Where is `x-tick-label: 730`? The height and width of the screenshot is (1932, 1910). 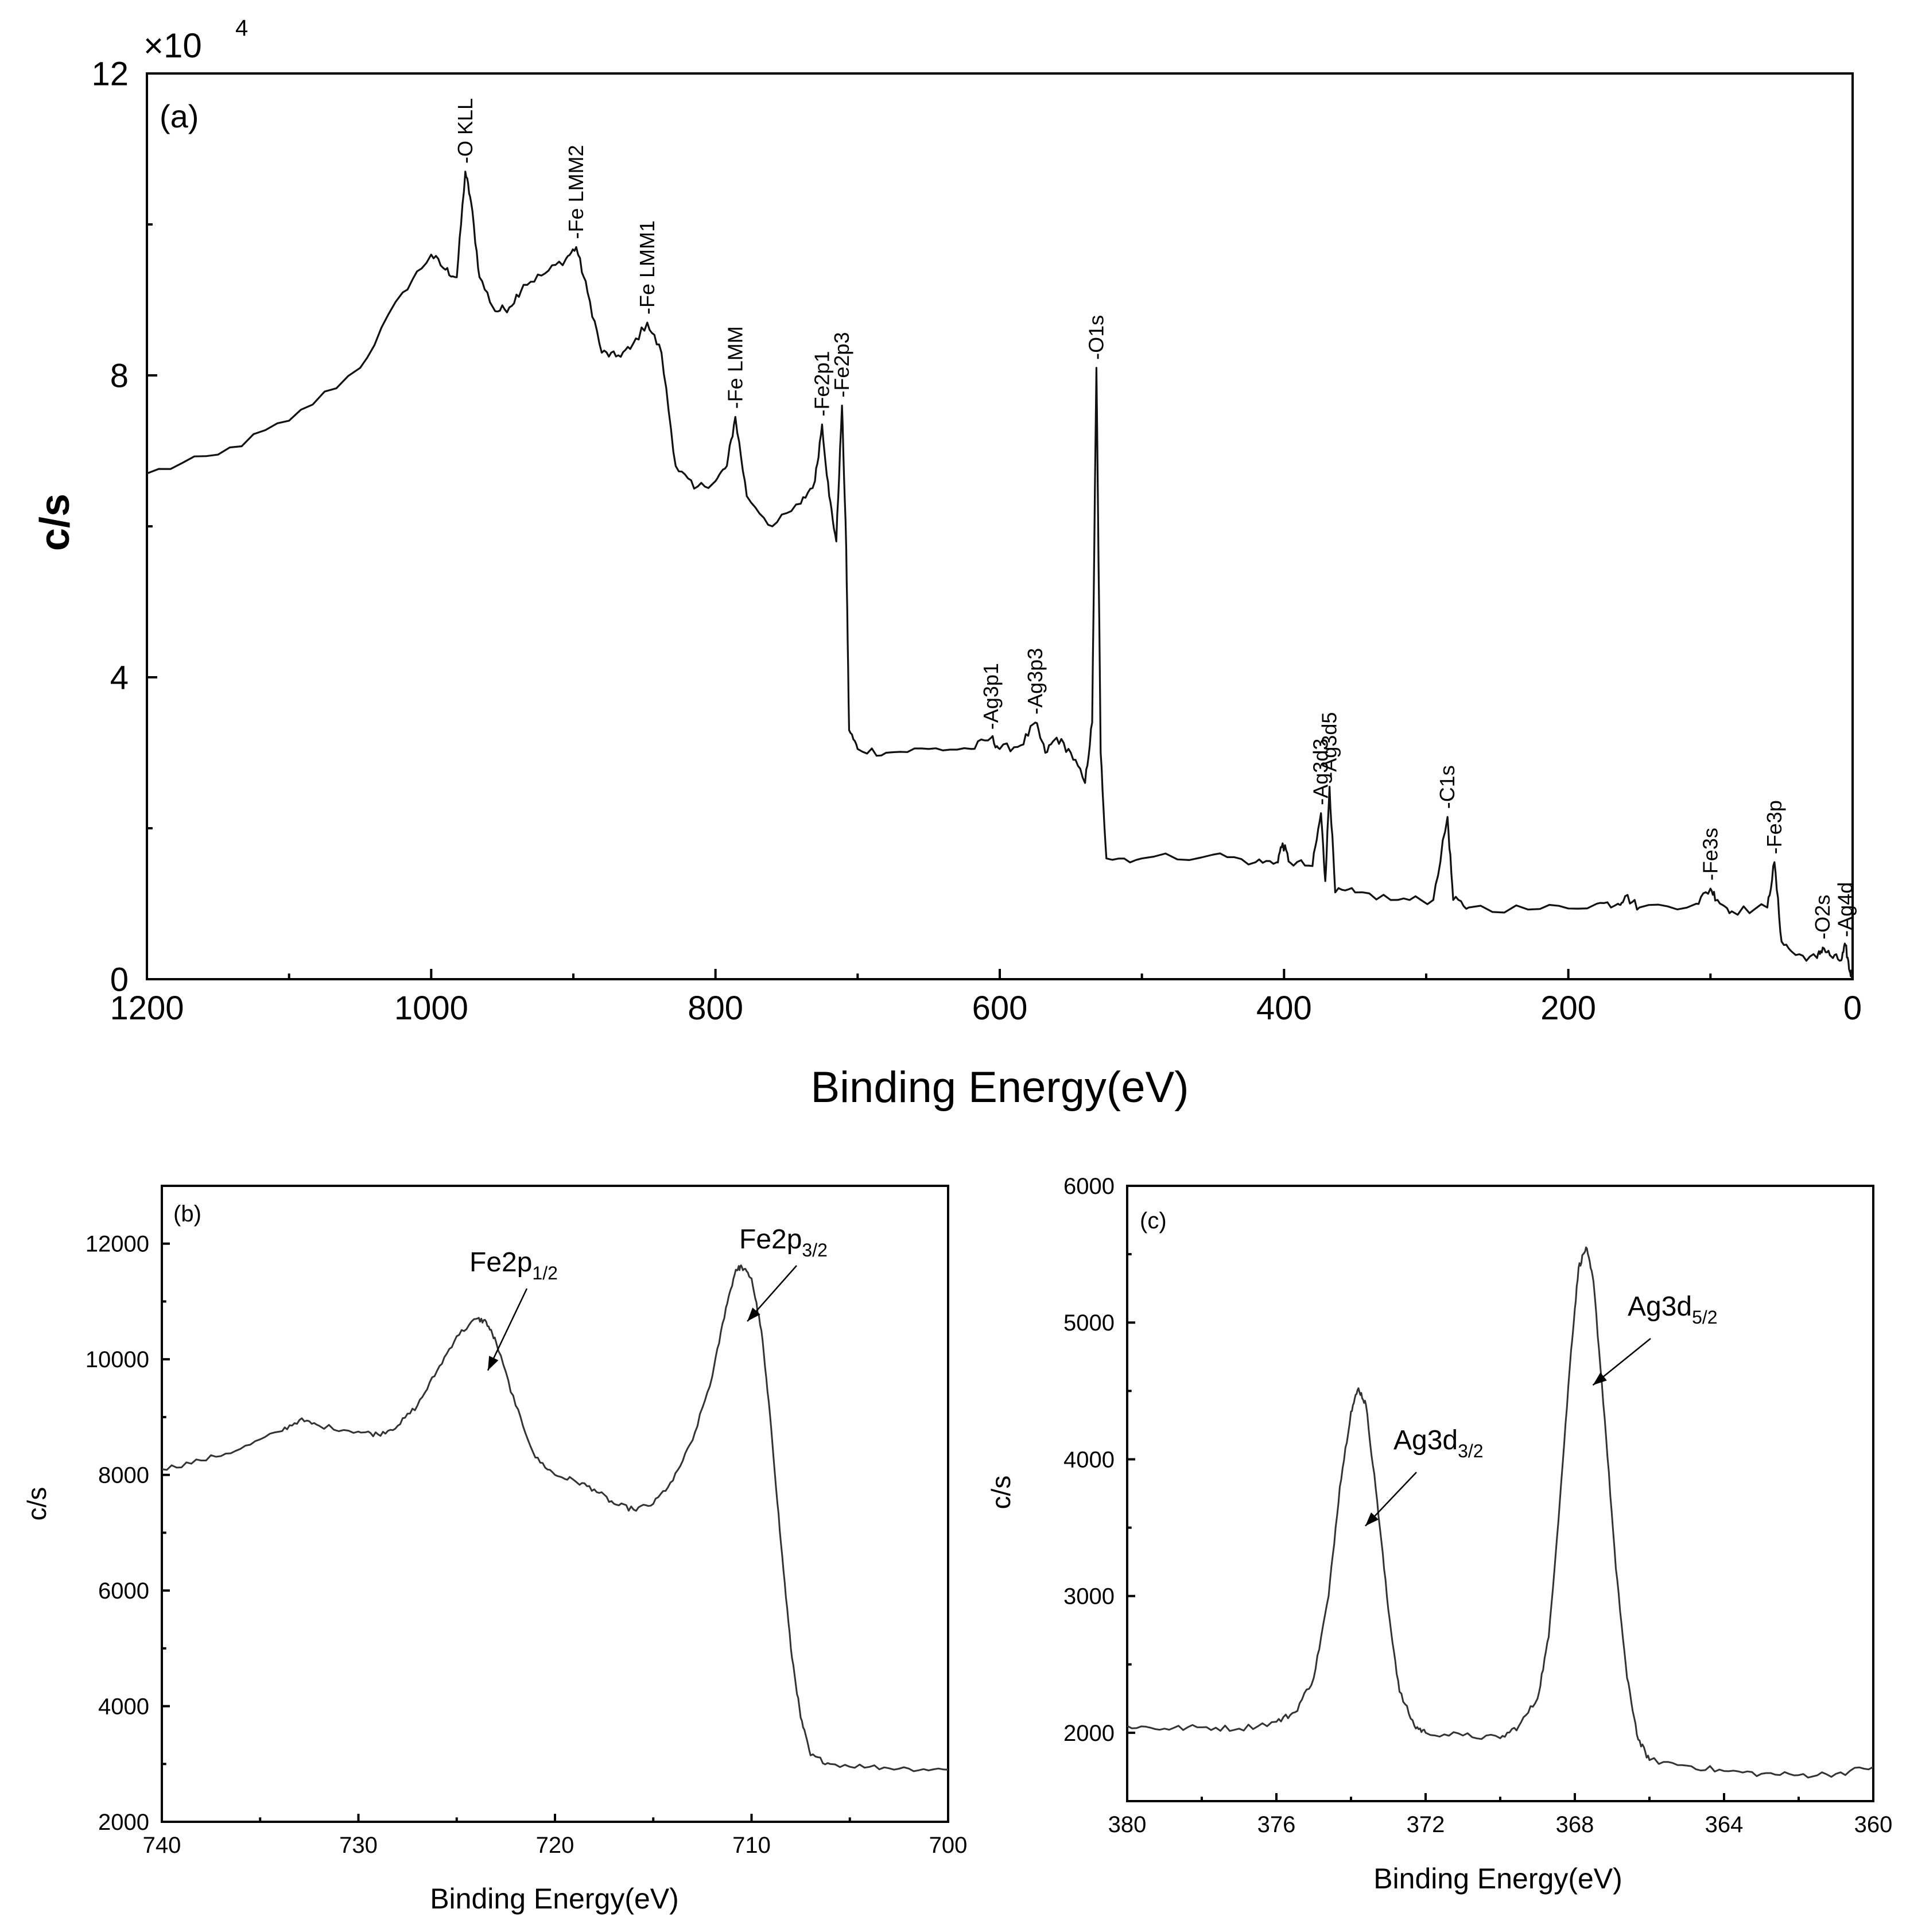 x-tick-label: 730 is located at coordinates (358, 1845).